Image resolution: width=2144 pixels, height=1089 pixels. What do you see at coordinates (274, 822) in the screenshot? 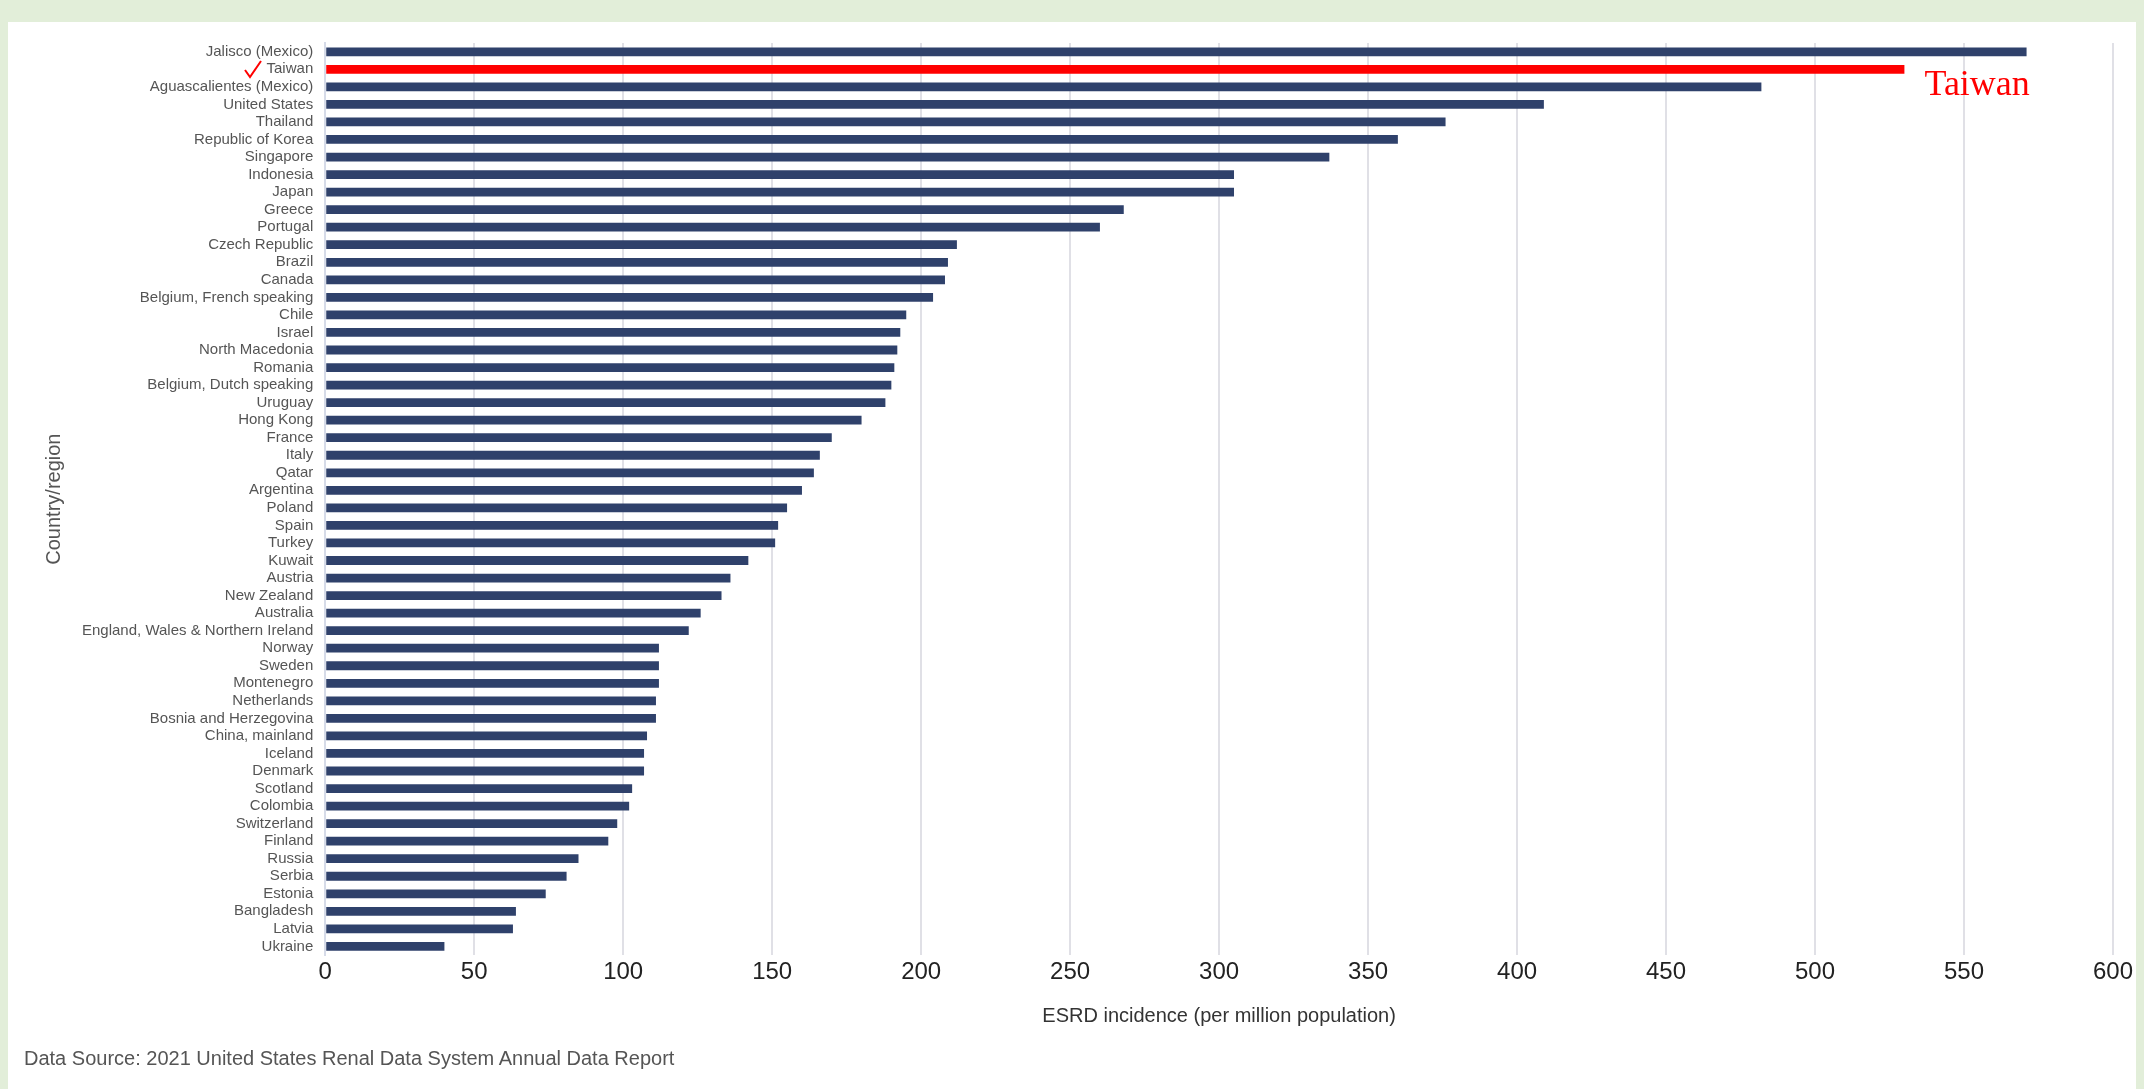
I see `y-tick-label: Switzerland` at bounding box center [274, 822].